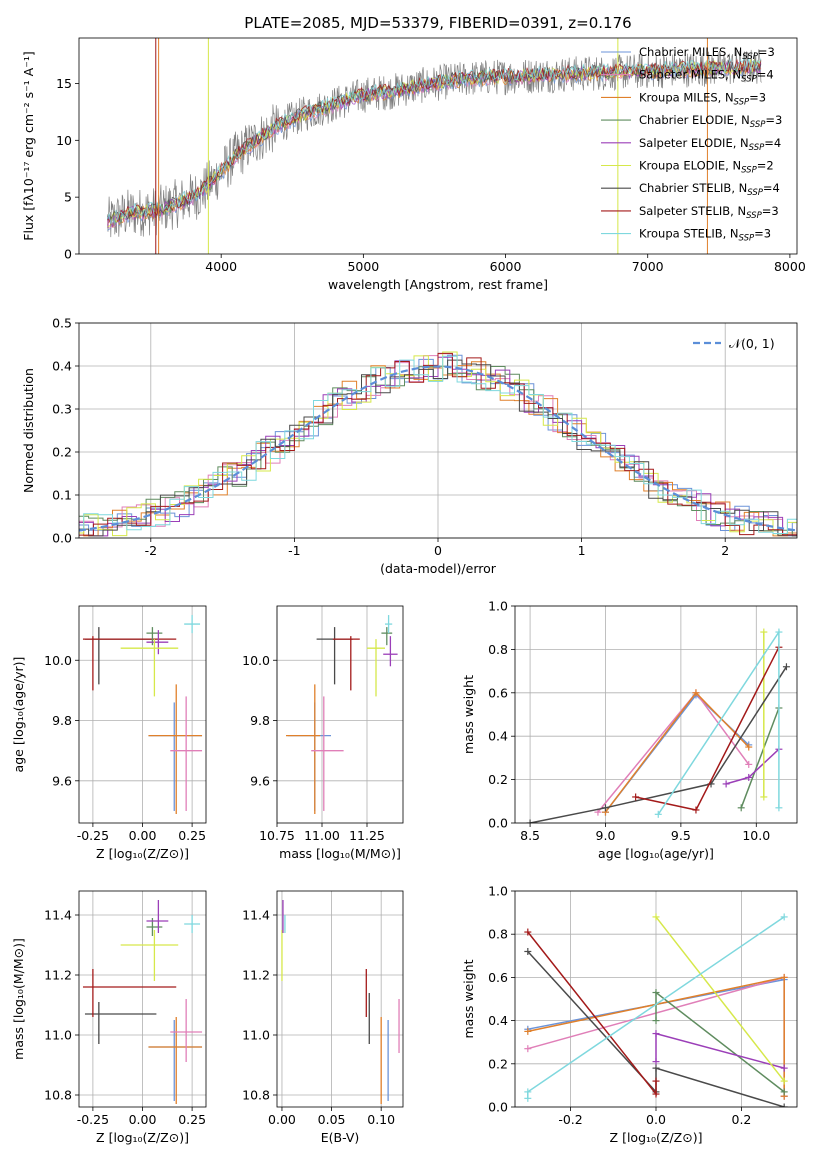 This screenshot has height=1170, width=819. I want to click on y-tick-label: 0.8, so click(498, 649).